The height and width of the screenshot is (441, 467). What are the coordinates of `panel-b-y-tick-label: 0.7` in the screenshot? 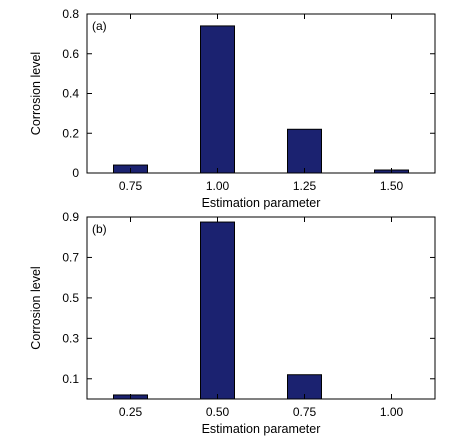 It's located at (70, 257).